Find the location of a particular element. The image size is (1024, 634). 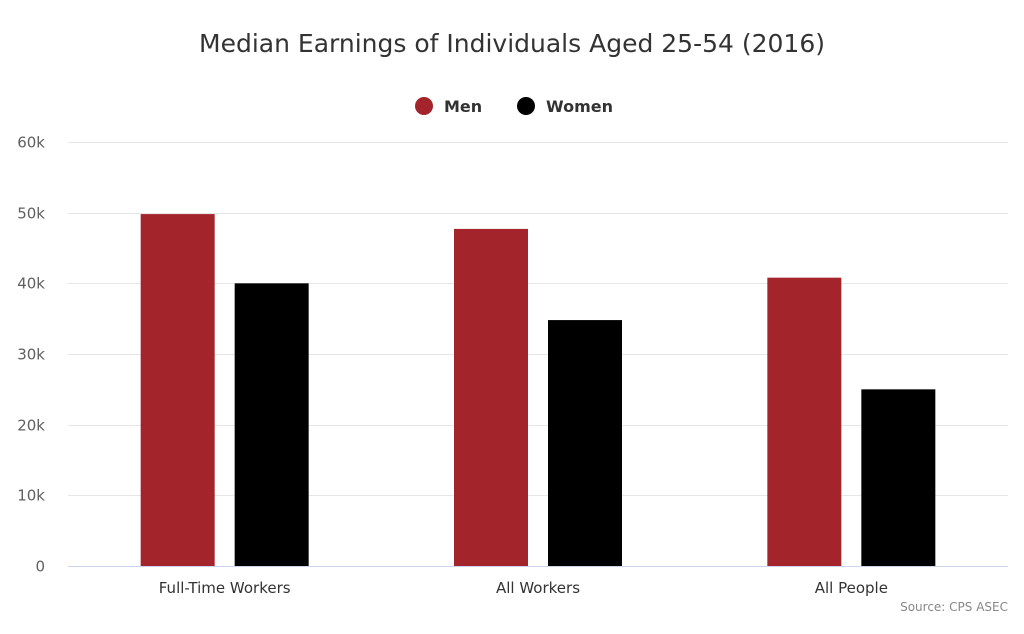

y-tick-label: 10k is located at coordinates (31, 496).